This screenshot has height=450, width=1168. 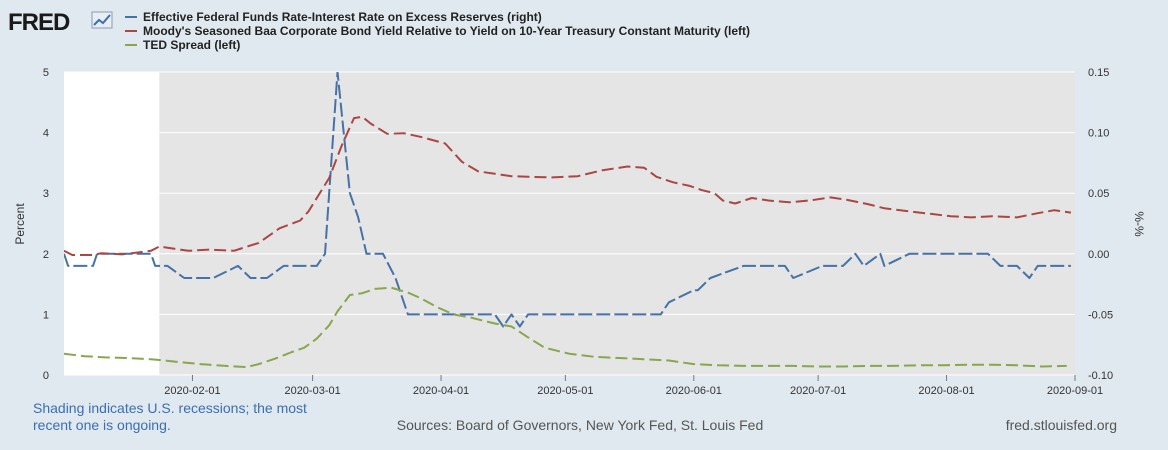 I want to click on y-right-tick-label: 0.05, so click(x=1098, y=194).